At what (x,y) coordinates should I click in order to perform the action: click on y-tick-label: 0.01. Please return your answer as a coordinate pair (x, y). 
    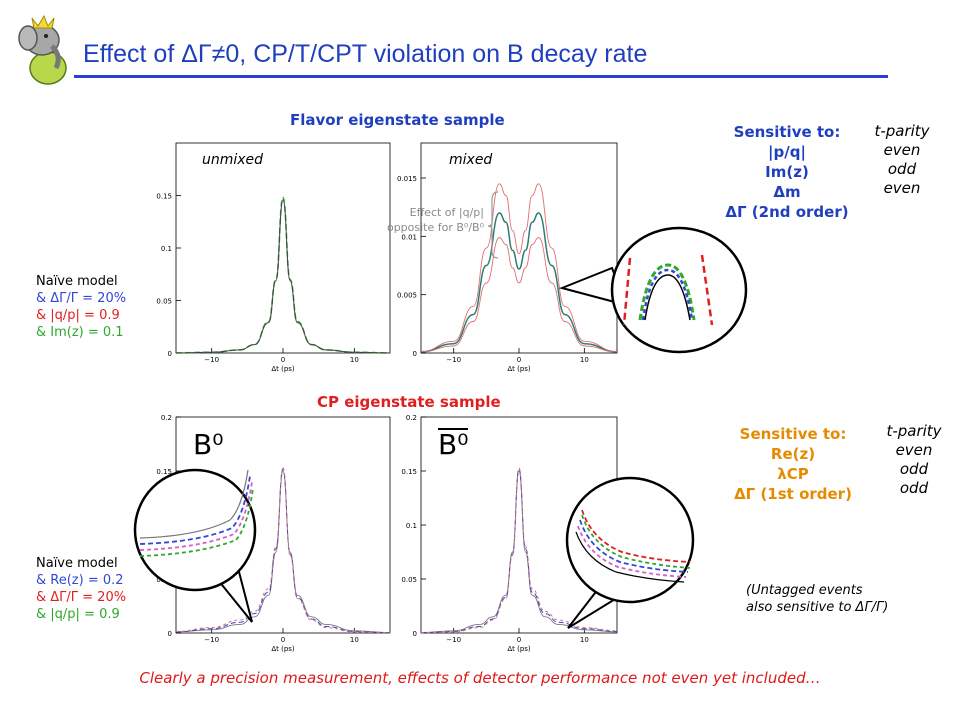
    Looking at the image, I should click on (409, 237).